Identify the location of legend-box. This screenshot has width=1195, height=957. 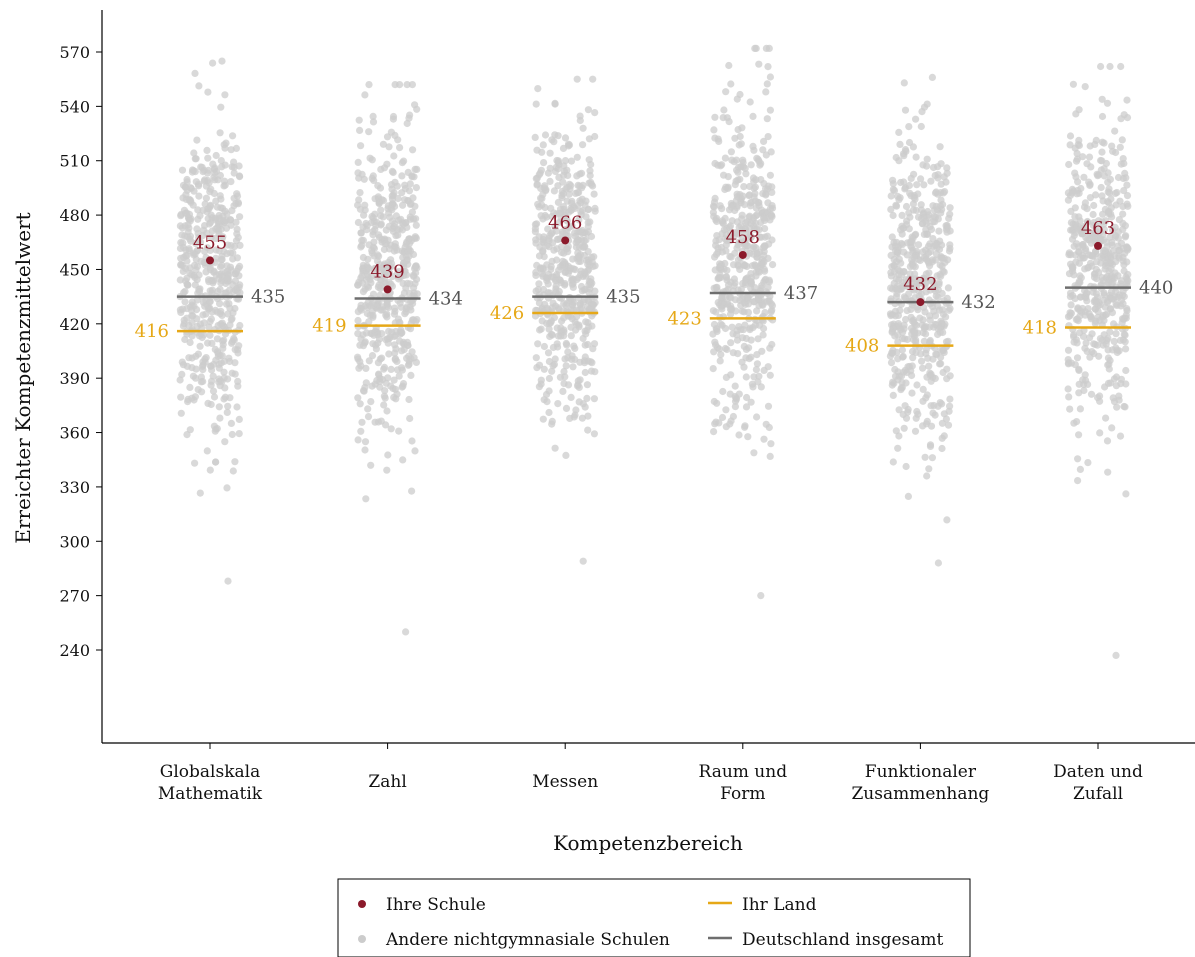
(654, 917).